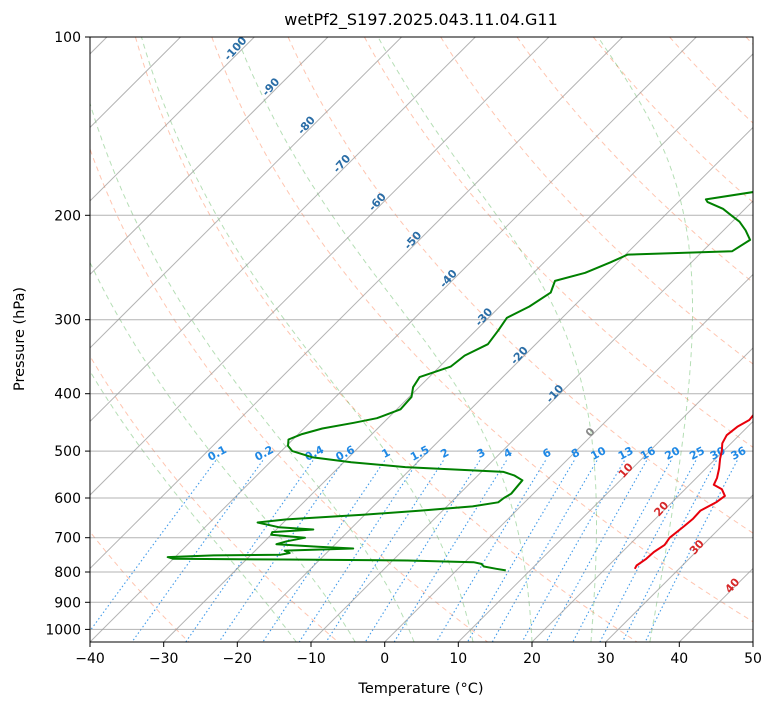 This screenshot has width=775, height=708. Describe the element at coordinates (606, 659) in the screenshot. I see `x-tick-label-7: 30` at that location.